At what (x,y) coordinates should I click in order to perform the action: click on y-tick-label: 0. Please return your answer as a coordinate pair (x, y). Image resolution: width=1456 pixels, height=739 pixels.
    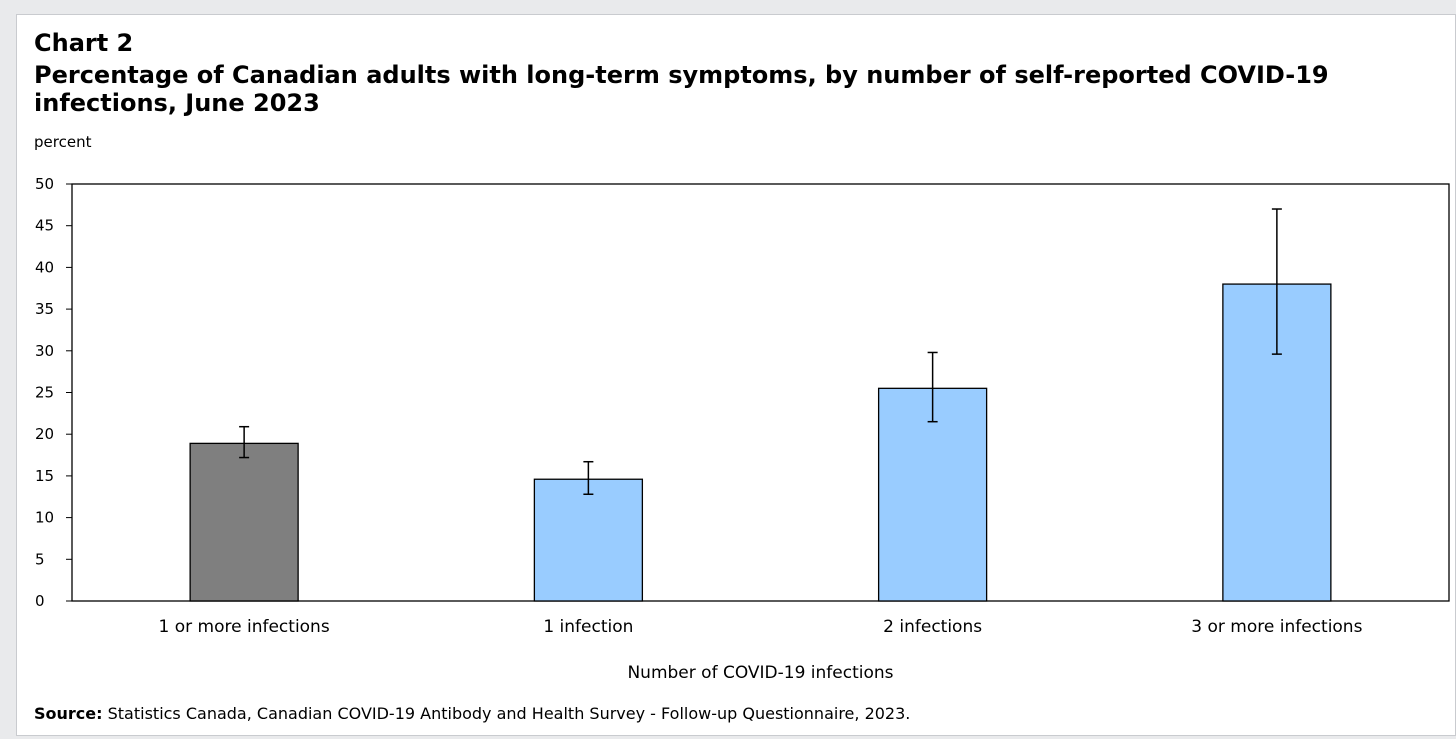
    Looking at the image, I should click on (40, 601).